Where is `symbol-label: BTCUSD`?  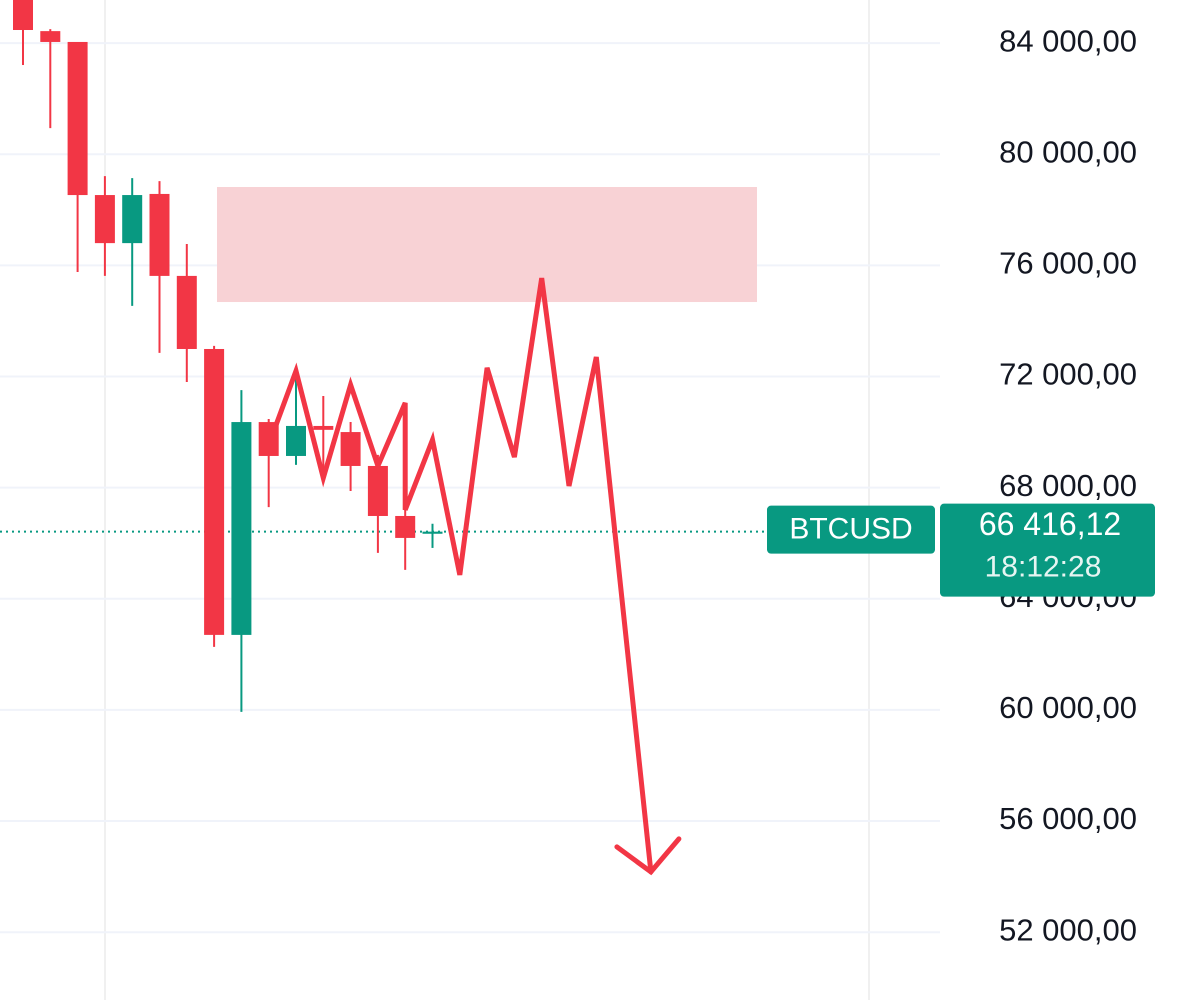
symbol-label: BTCUSD is located at coordinates (850, 529).